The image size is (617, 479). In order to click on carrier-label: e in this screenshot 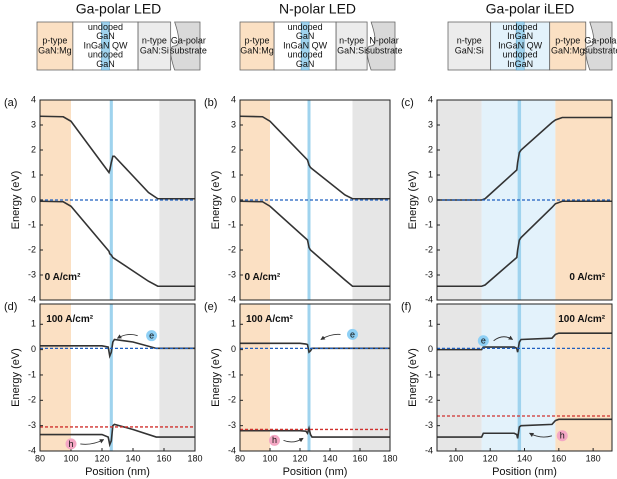, I will do `click(151, 336)`.